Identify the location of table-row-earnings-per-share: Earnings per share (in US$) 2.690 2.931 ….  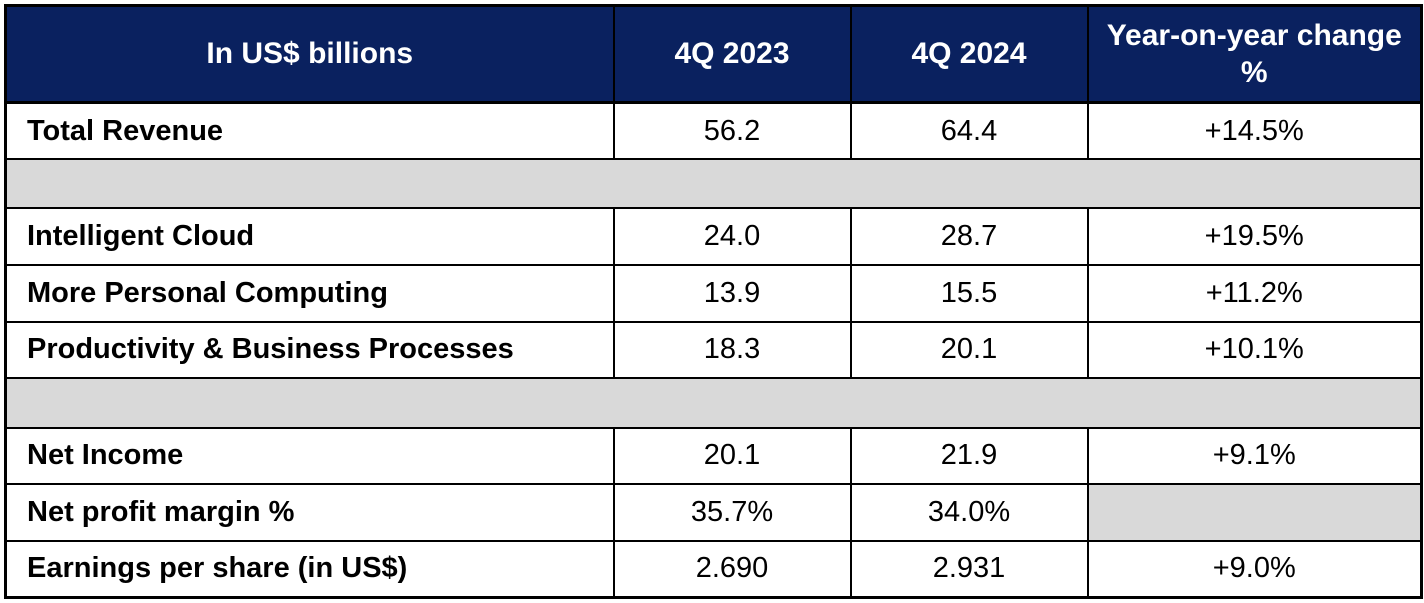
(713, 569).